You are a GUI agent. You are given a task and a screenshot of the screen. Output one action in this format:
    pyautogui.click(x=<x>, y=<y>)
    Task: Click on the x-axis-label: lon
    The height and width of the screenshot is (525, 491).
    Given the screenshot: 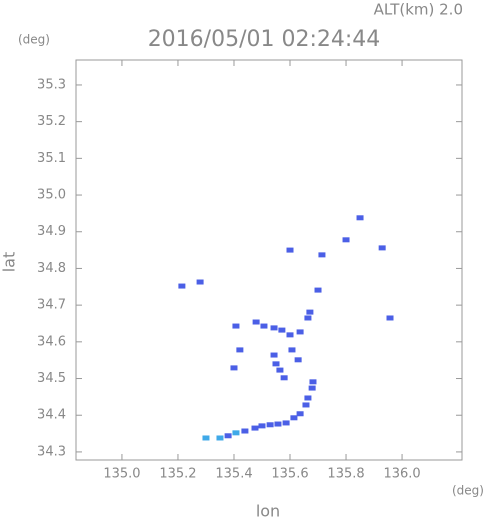 What is the action you would take?
    pyautogui.click(x=268, y=511)
    